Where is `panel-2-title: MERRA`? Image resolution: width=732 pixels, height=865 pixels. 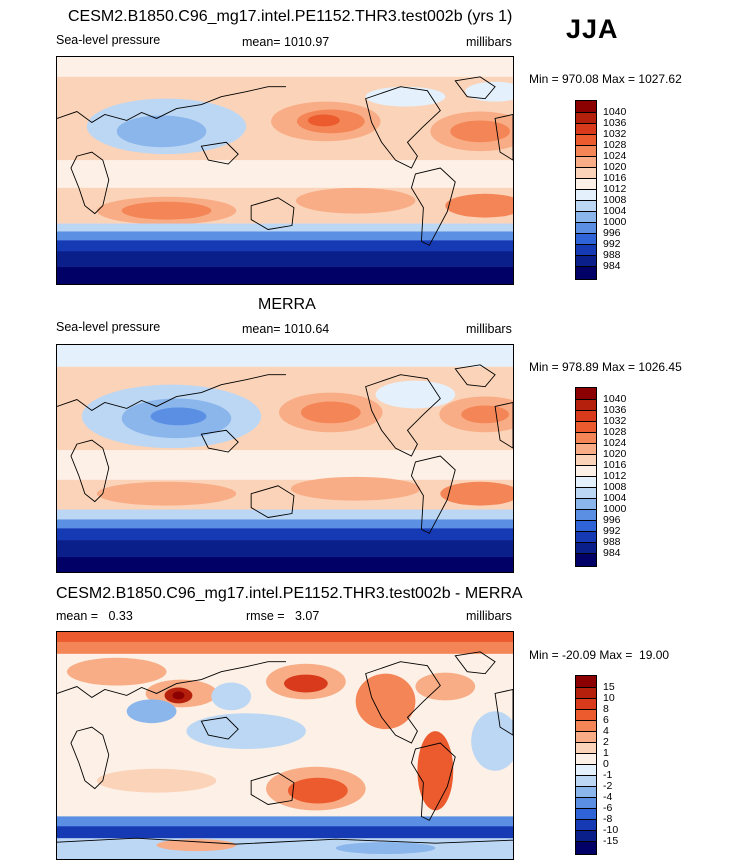
panel-2-title: MERRA is located at coordinates (287, 304).